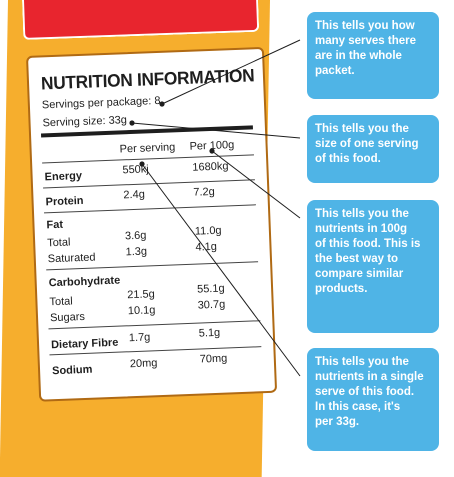 The image size is (454, 477). What do you see at coordinates (206, 247) in the screenshot?
I see `fat-saturated-per100: 4.1g` at bounding box center [206, 247].